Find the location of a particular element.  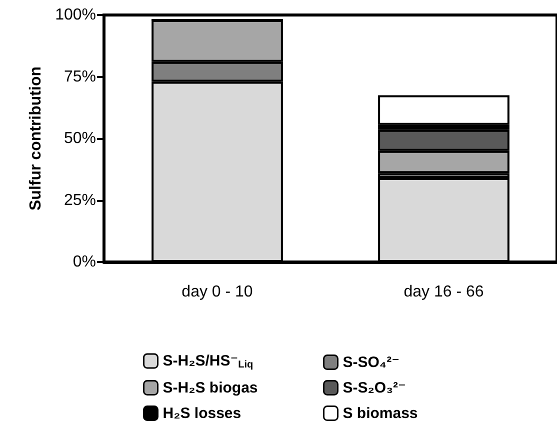

y-axis-title: Sulfur contribution is located at coordinates (36, 138).